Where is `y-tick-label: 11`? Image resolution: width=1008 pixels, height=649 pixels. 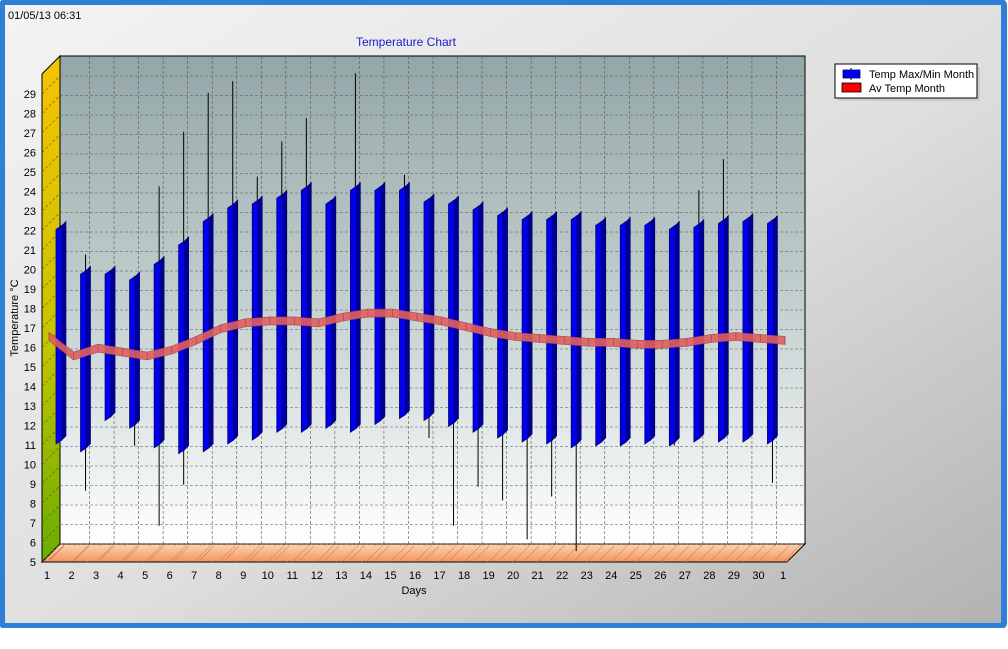
y-tick-label: 11 is located at coordinates (30, 446).